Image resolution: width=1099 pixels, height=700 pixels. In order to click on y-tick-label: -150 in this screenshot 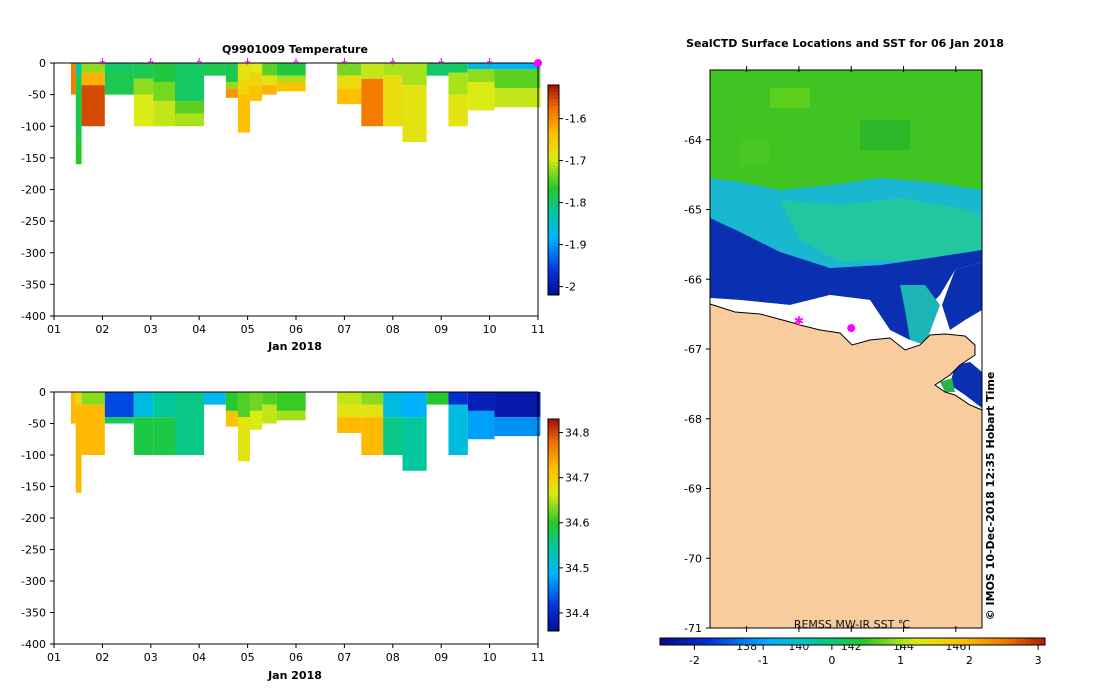, I will do `click(33, 158)`.